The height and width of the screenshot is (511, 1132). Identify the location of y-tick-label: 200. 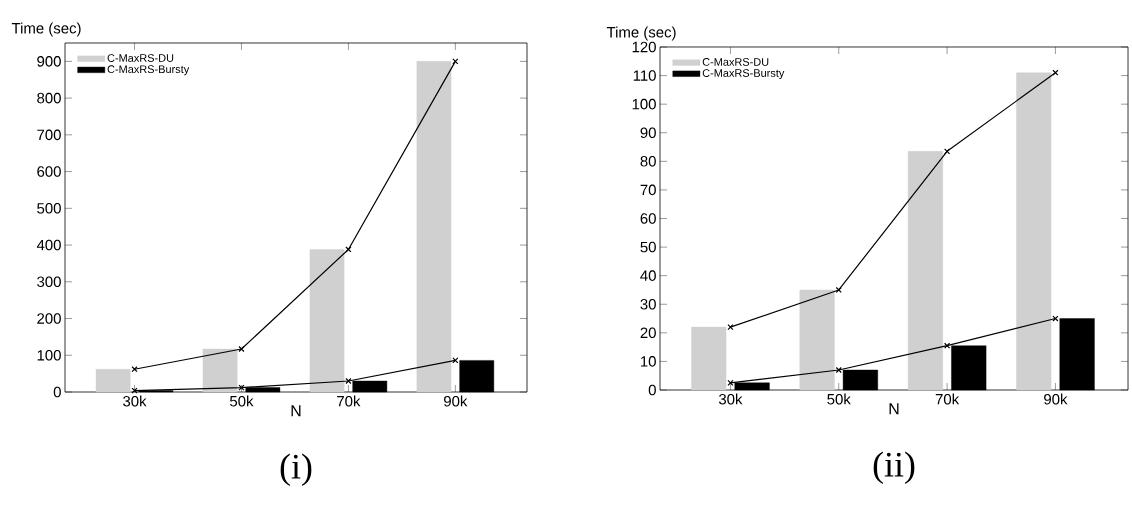
(49, 318).